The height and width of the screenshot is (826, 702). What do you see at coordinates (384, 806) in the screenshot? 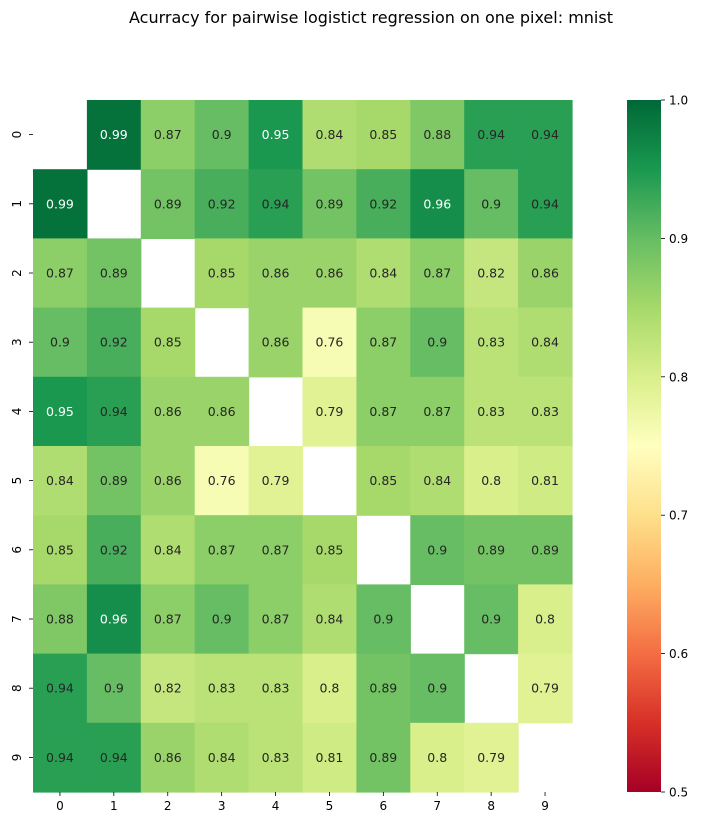
I see `x-tick-label: 6` at bounding box center [384, 806].